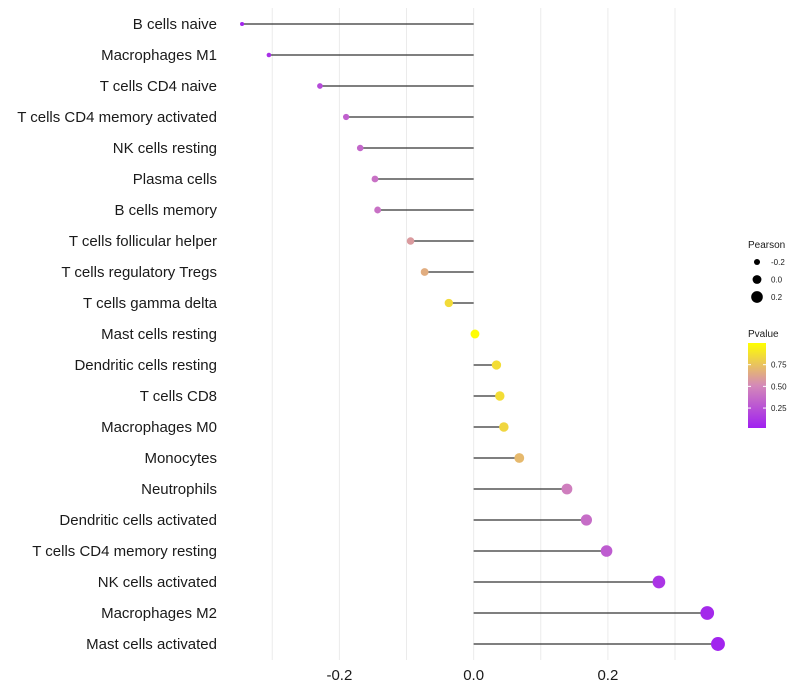 Image resolution: width=800 pixels, height=700 pixels. What do you see at coordinates (339, 675) in the screenshot?
I see `x-tick-label: -0.2` at bounding box center [339, 675].